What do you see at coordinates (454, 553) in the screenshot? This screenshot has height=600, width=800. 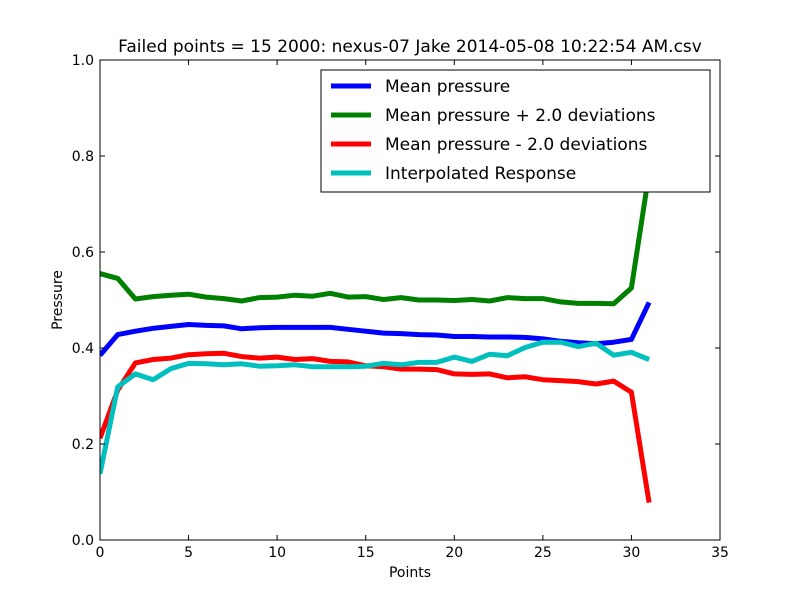 I see `x-tick-label: 20` at bounding box center [454, 553].